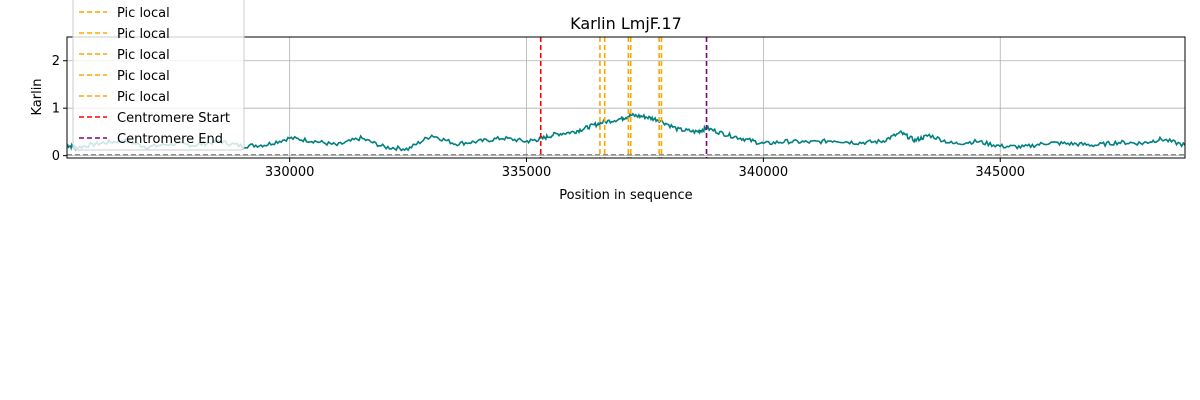 The image size is (1200, 400). Describe the element at coordinates (290, 172) in the screenshot. I see `x-tick-label-0: 330000` at that location.